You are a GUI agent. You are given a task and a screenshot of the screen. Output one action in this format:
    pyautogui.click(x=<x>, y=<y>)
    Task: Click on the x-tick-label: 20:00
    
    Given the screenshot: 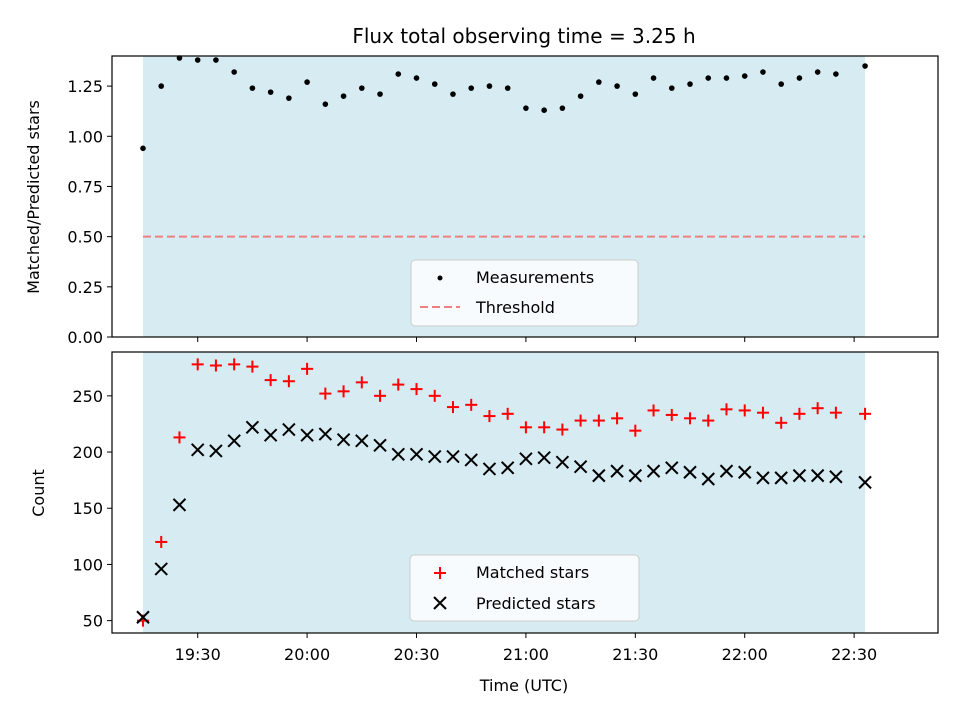 What is the action you would take?
    pyautogui.click(x=307, y=654)
    